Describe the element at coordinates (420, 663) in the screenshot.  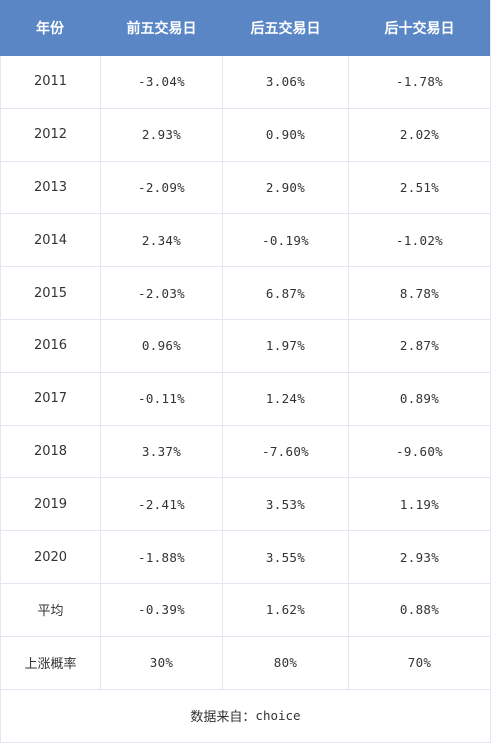
I see `table-cell-post-10-days-value: 70%` at that location.